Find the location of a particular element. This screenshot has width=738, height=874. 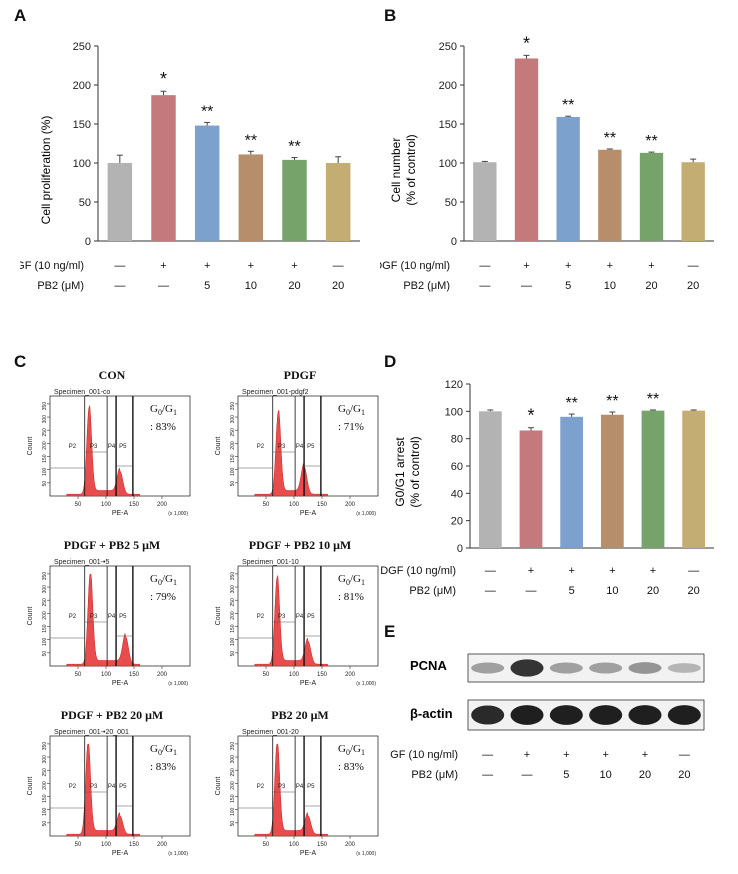

flow-gate-label: P3 is located at coordinates (94, 447).